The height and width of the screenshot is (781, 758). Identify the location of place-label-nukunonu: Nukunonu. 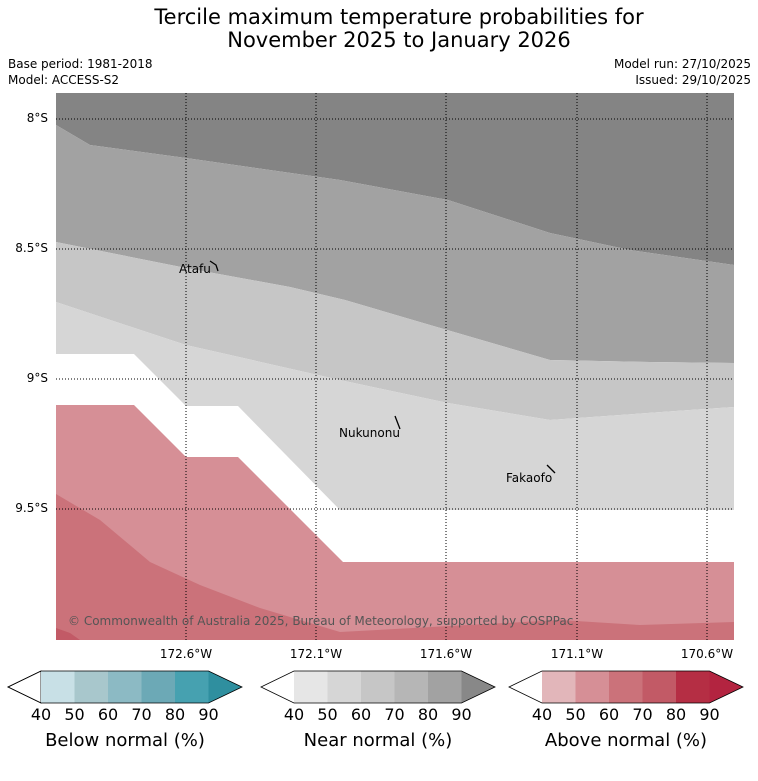
(369, 433).